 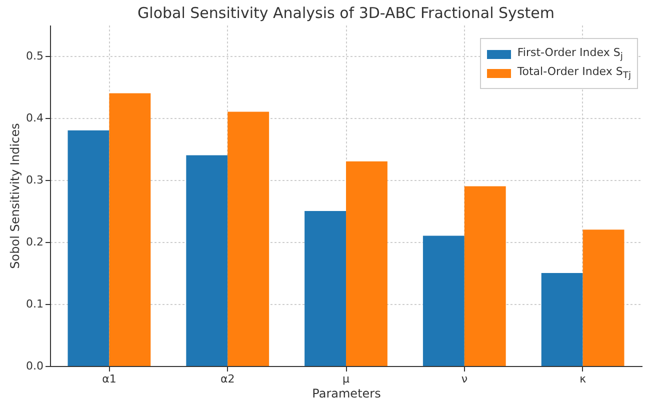 What do you see at coordinates (35, 366) in the screenshot?
I see `y-tick-label: 0.0` at bounding box center [35, 366].